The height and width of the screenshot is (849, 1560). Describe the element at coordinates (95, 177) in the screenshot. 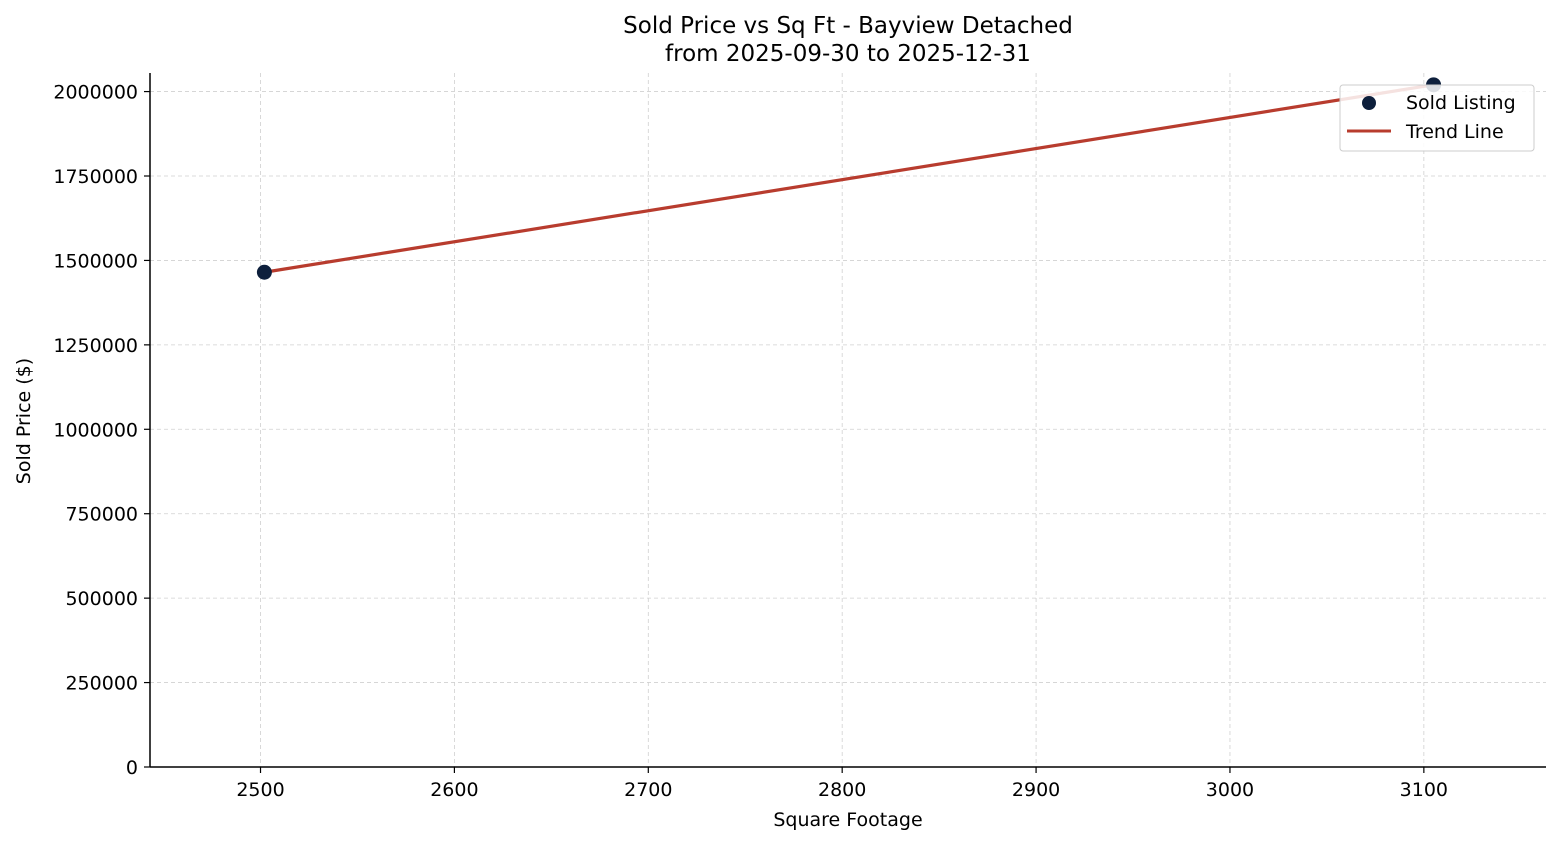

I see `y-tick-label: 1750000` at that location.